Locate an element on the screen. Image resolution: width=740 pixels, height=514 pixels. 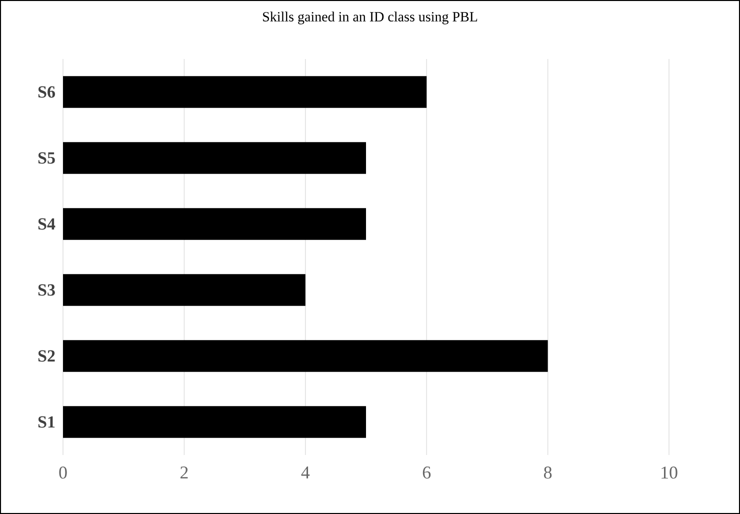
y-tick-label: S6 is located at coordinates (46, 92).